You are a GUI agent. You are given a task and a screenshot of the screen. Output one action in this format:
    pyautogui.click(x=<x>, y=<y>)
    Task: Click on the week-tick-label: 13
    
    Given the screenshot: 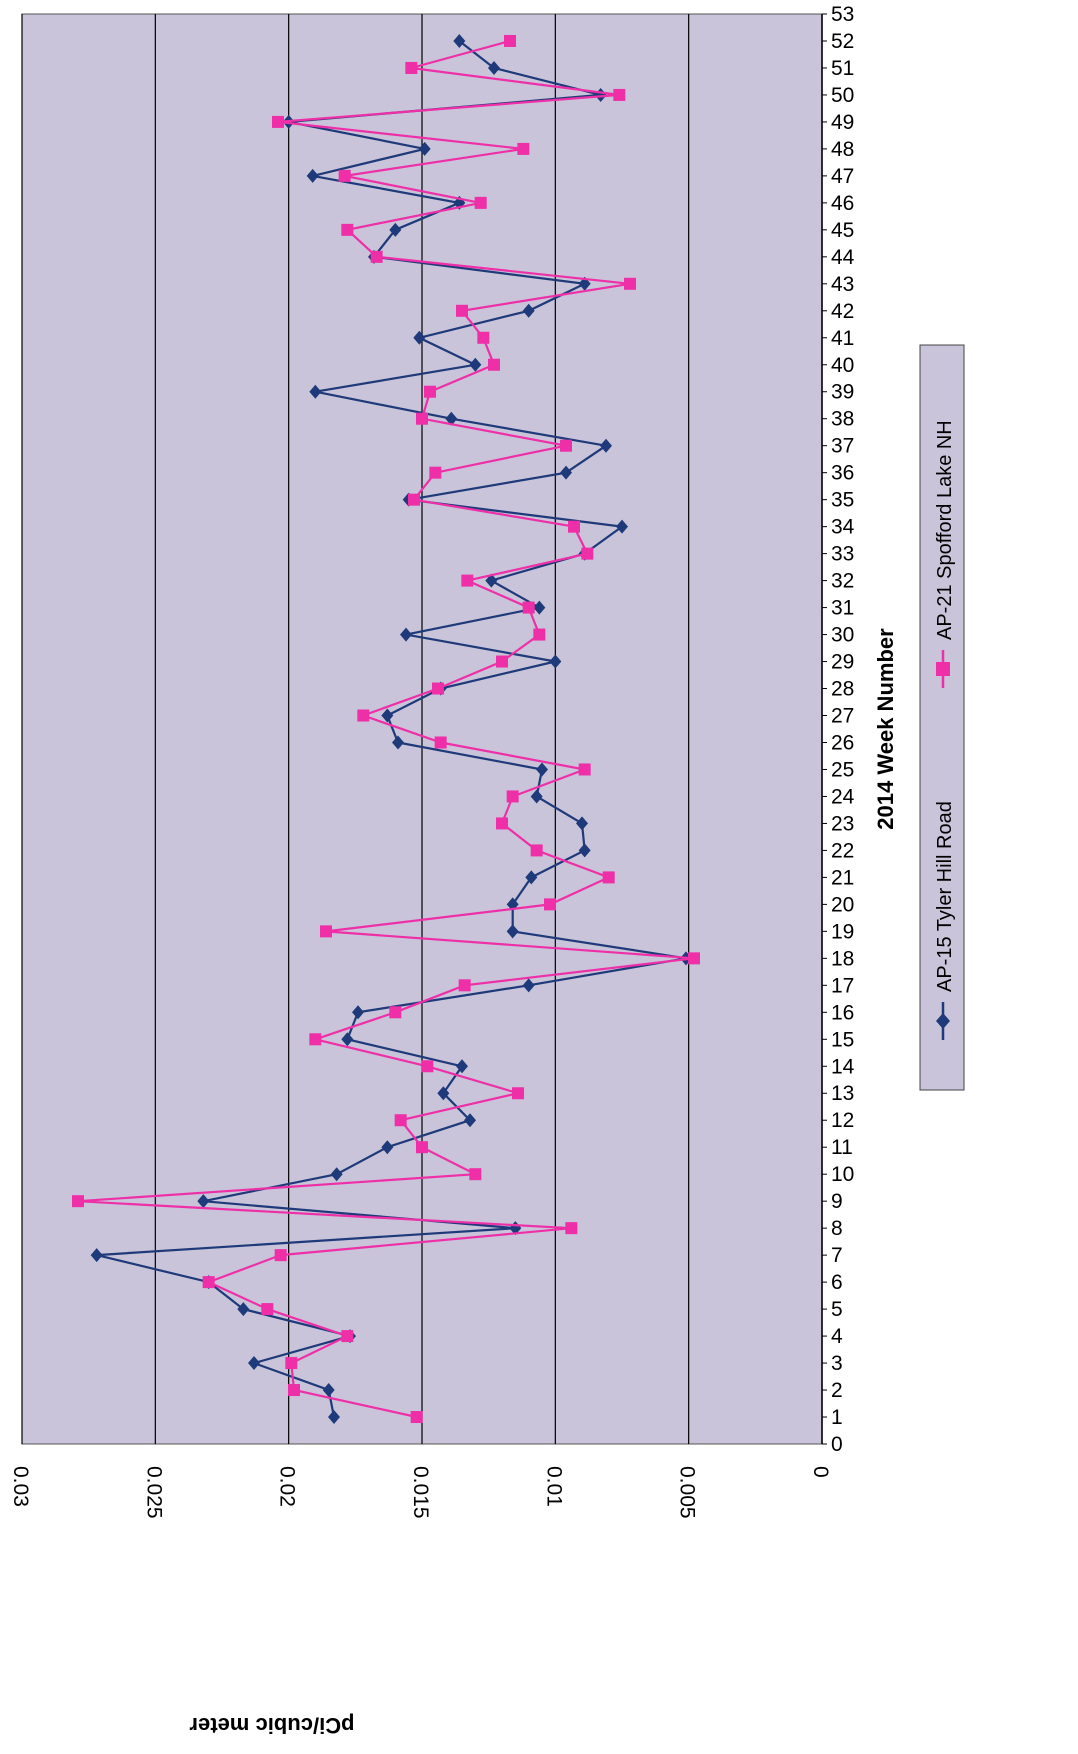 What is the action you would take?
    pyautogui.click(x=842, y=1093)
    